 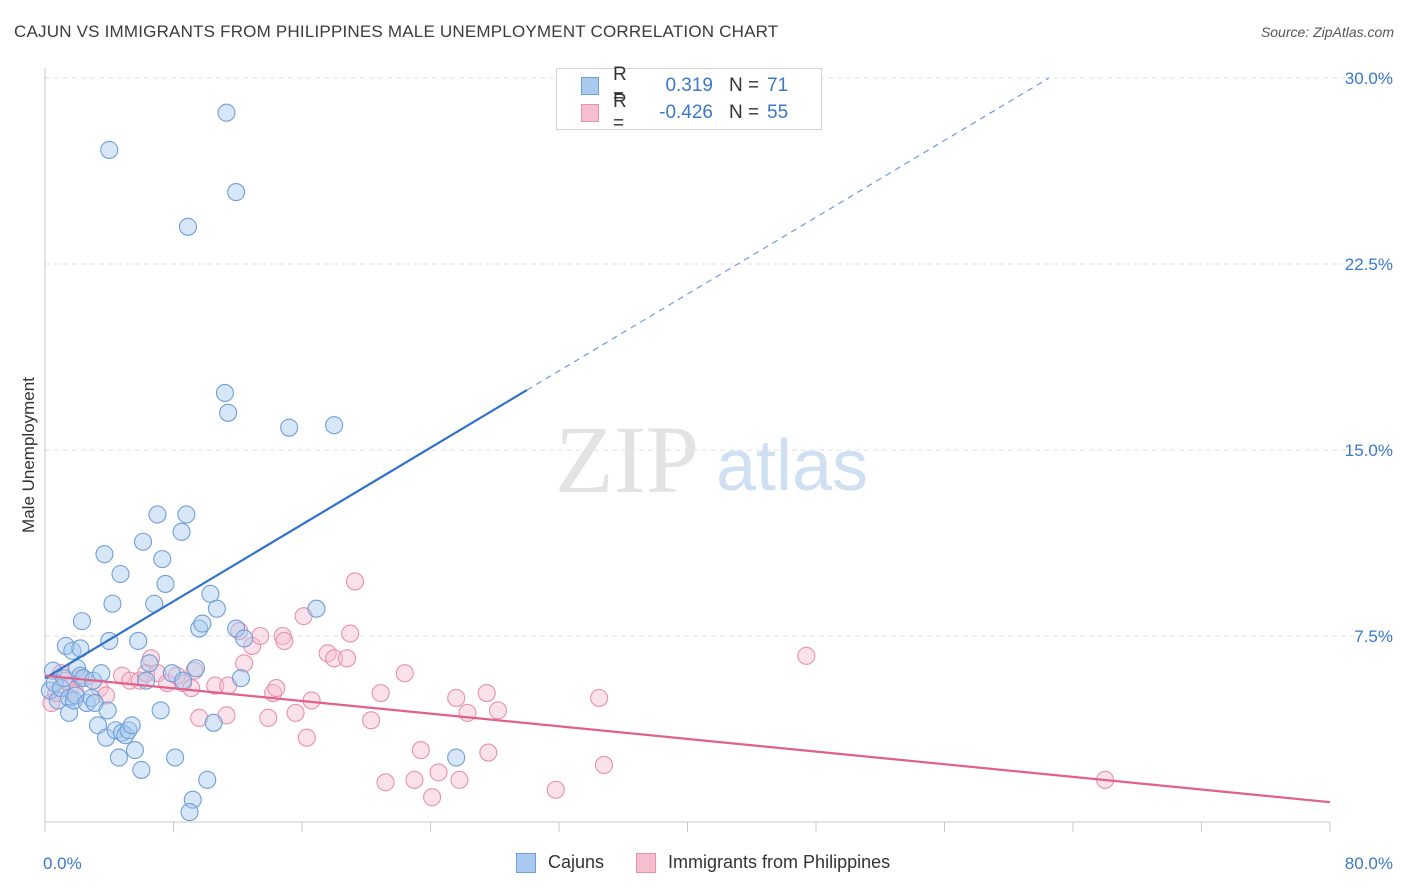 I want to click on y-tick-label-1: 15.0%, so click(x=1369, y=450).